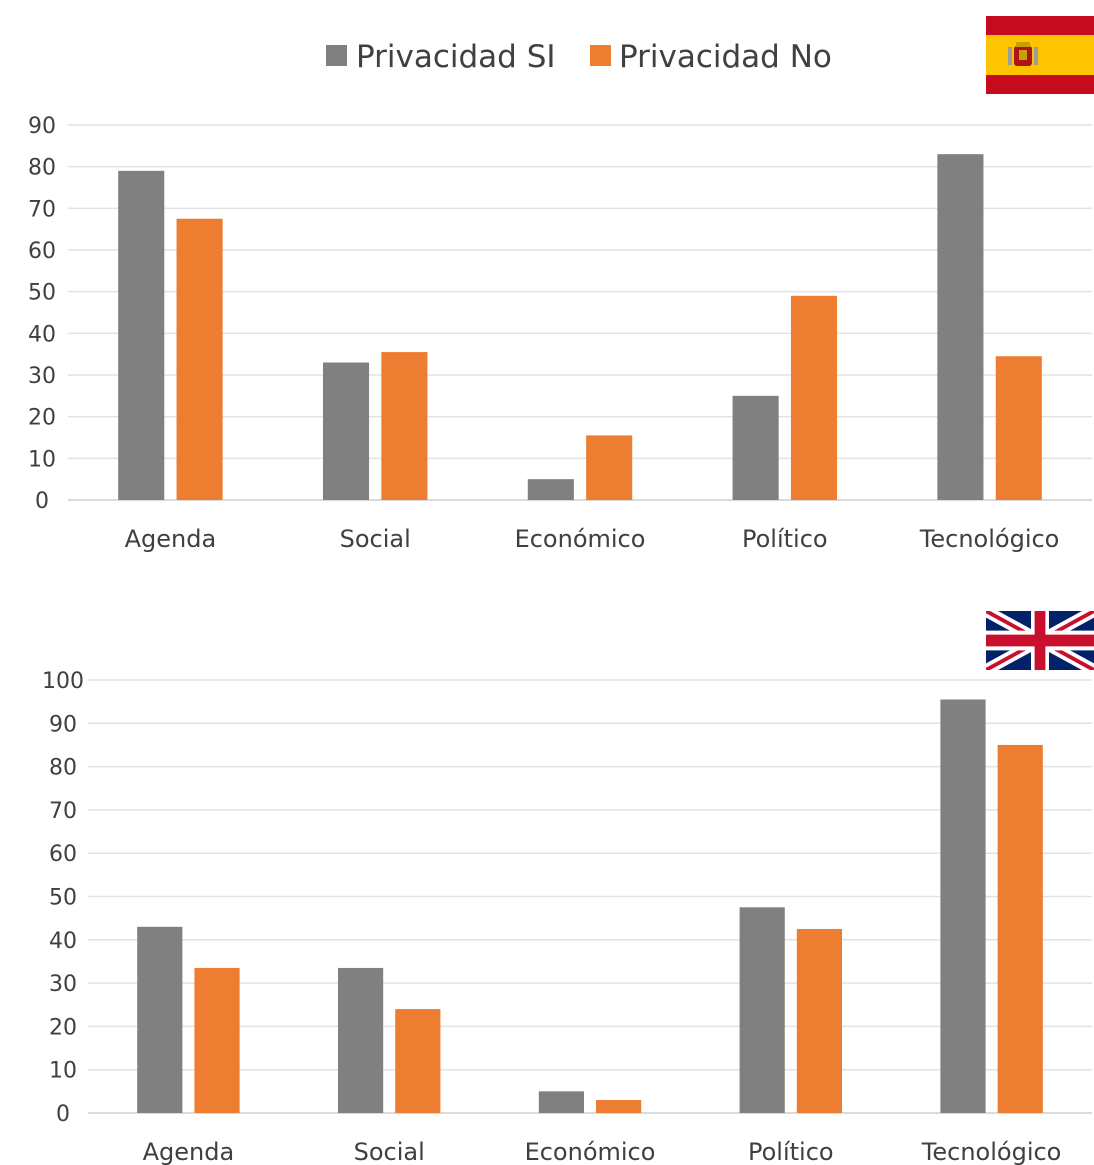 The height and width of the screenshot is (1165, 1094). I want to click on legend-swatch-privacidad-no, so click(600, 55).